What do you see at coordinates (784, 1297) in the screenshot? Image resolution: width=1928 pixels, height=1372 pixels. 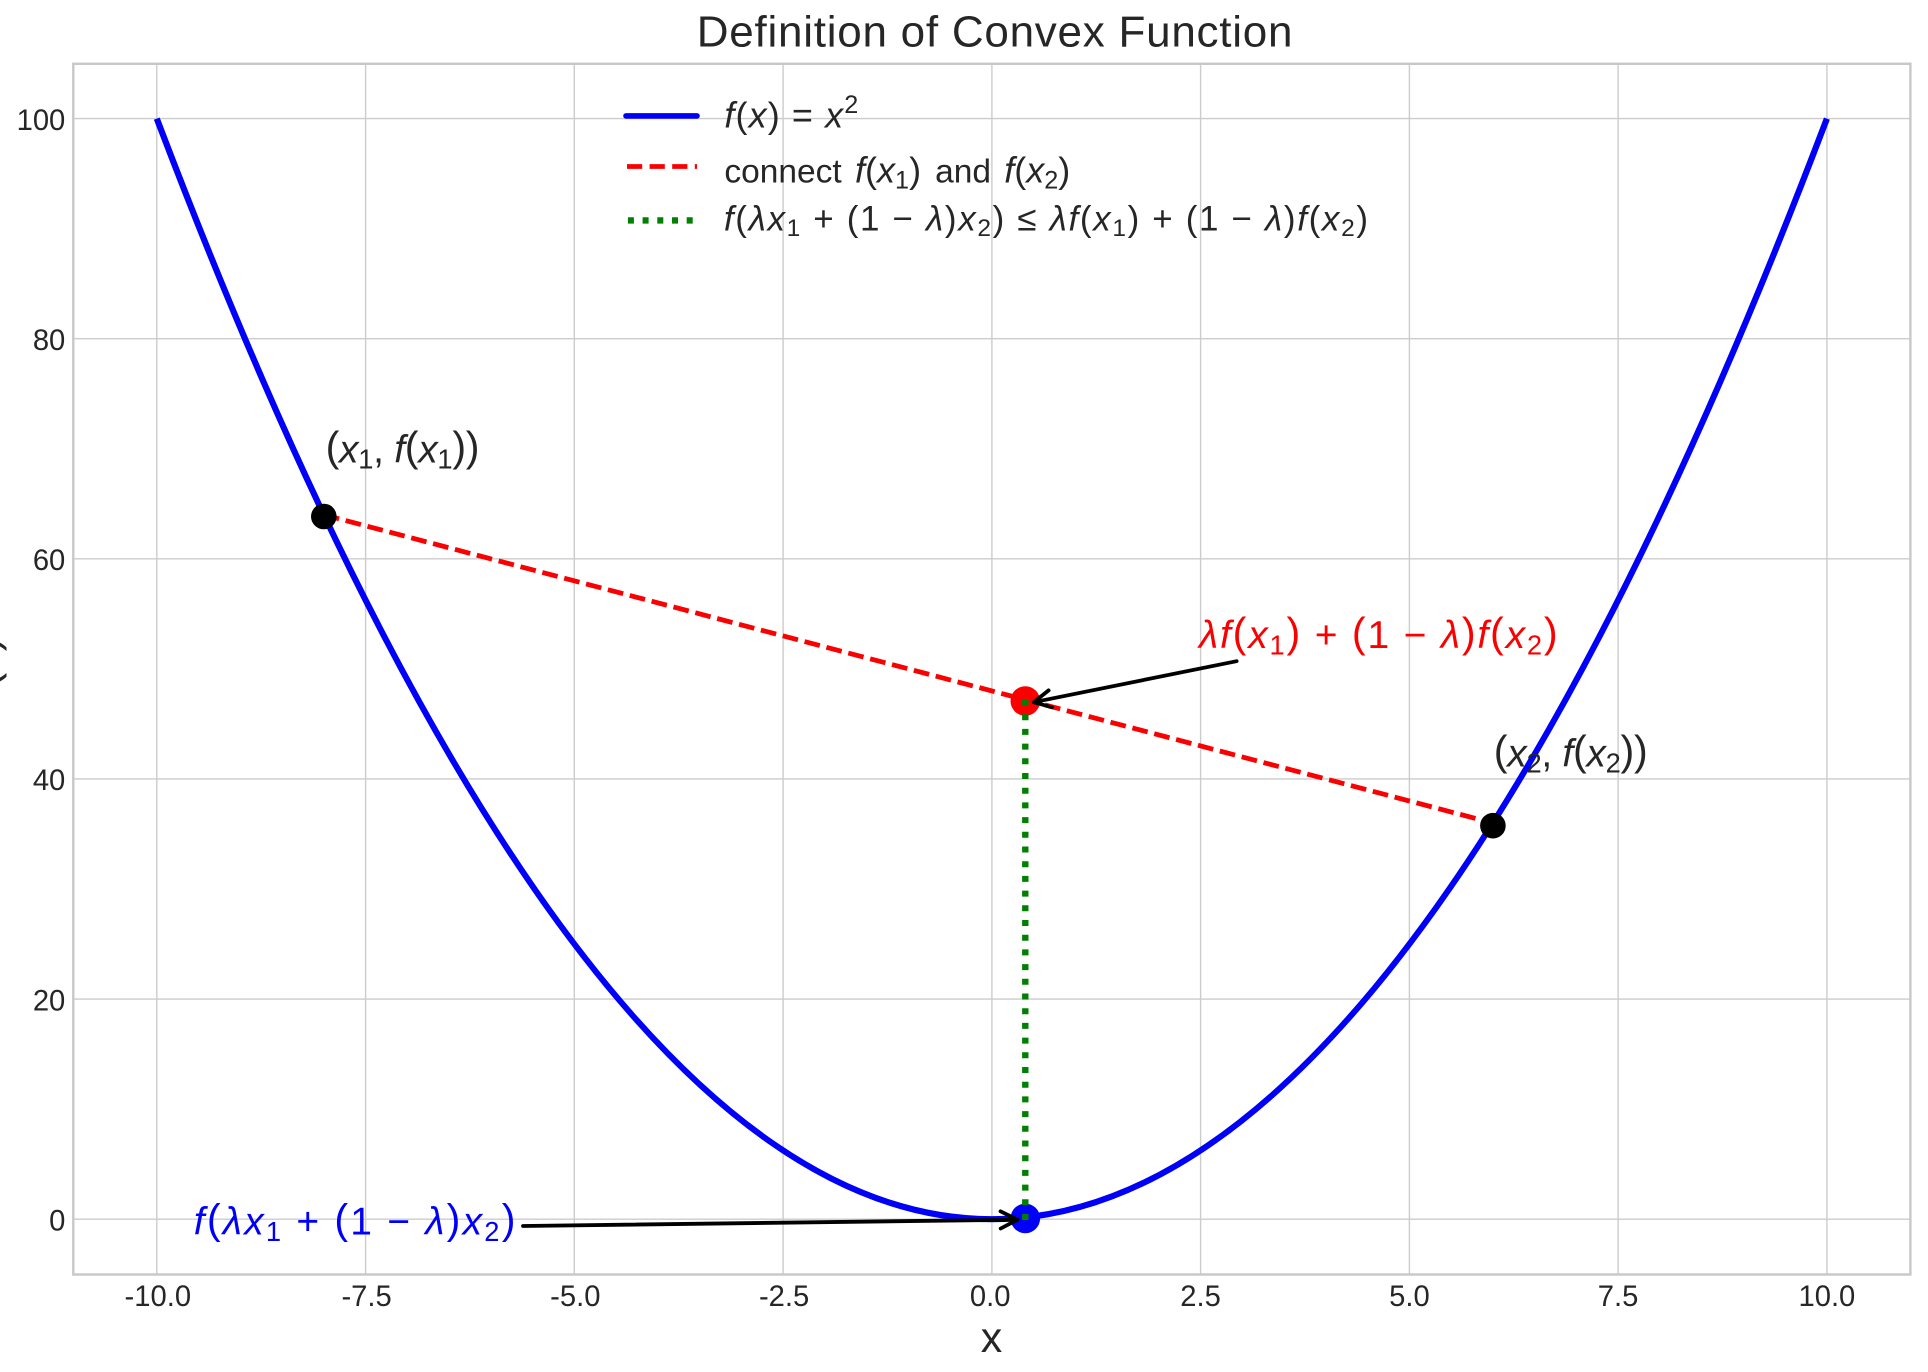 I see `svg-text: -2.5` at bounding box center [784, 1297].